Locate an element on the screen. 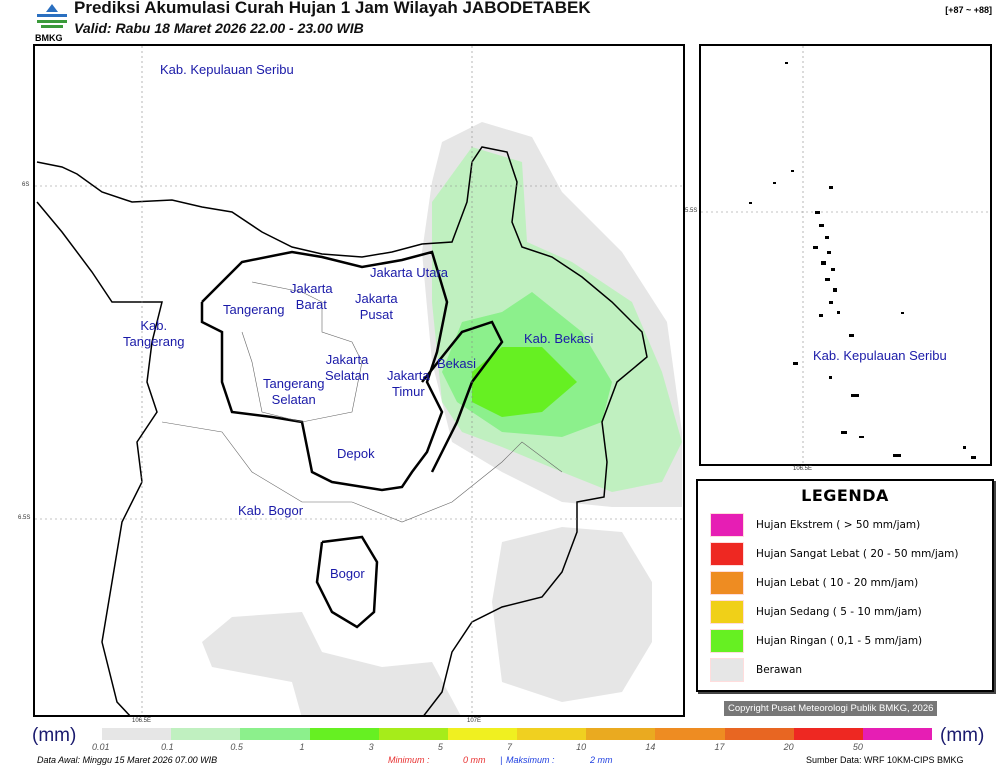  forecast-range: [+87 ~ +88] is located at coordinates (968, 10).